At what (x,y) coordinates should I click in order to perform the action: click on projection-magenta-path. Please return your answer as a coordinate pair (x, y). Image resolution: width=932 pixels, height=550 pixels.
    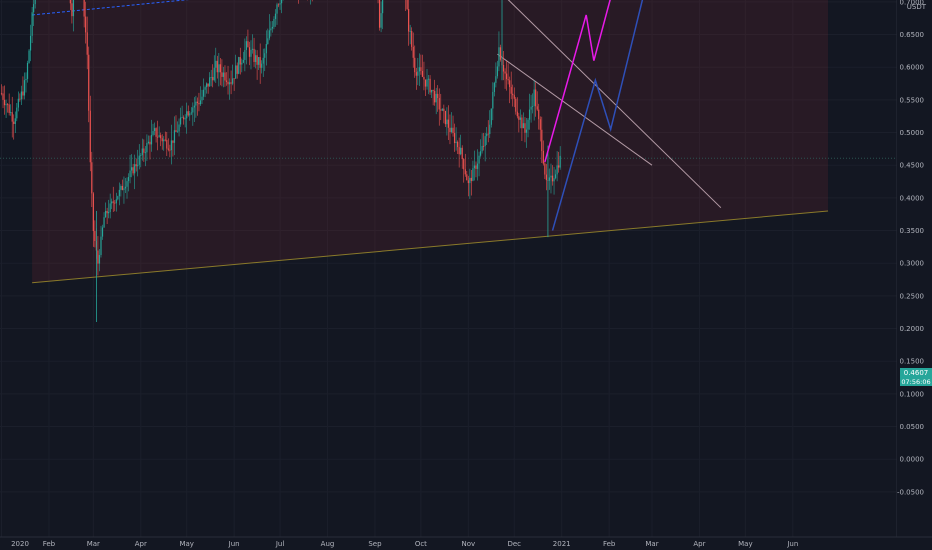
    Looking at the image, I should click on (640, 81).